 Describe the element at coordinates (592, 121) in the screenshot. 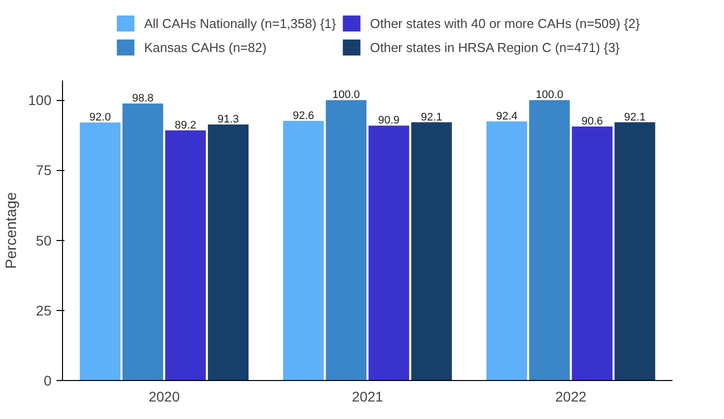

I see `data-label: 90.6` at that location.